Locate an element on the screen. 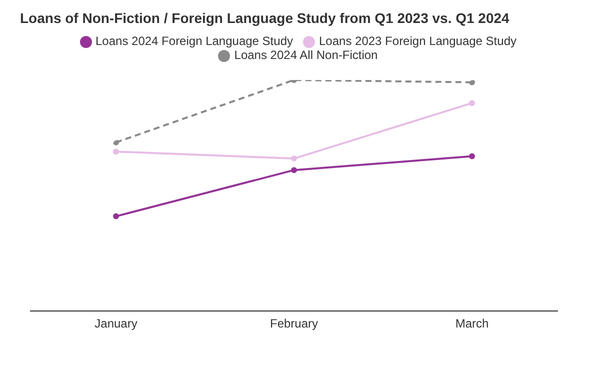 The width and height of the screenshot is (600, 371). x-tick-label: February is located at coordinates (294, 323).